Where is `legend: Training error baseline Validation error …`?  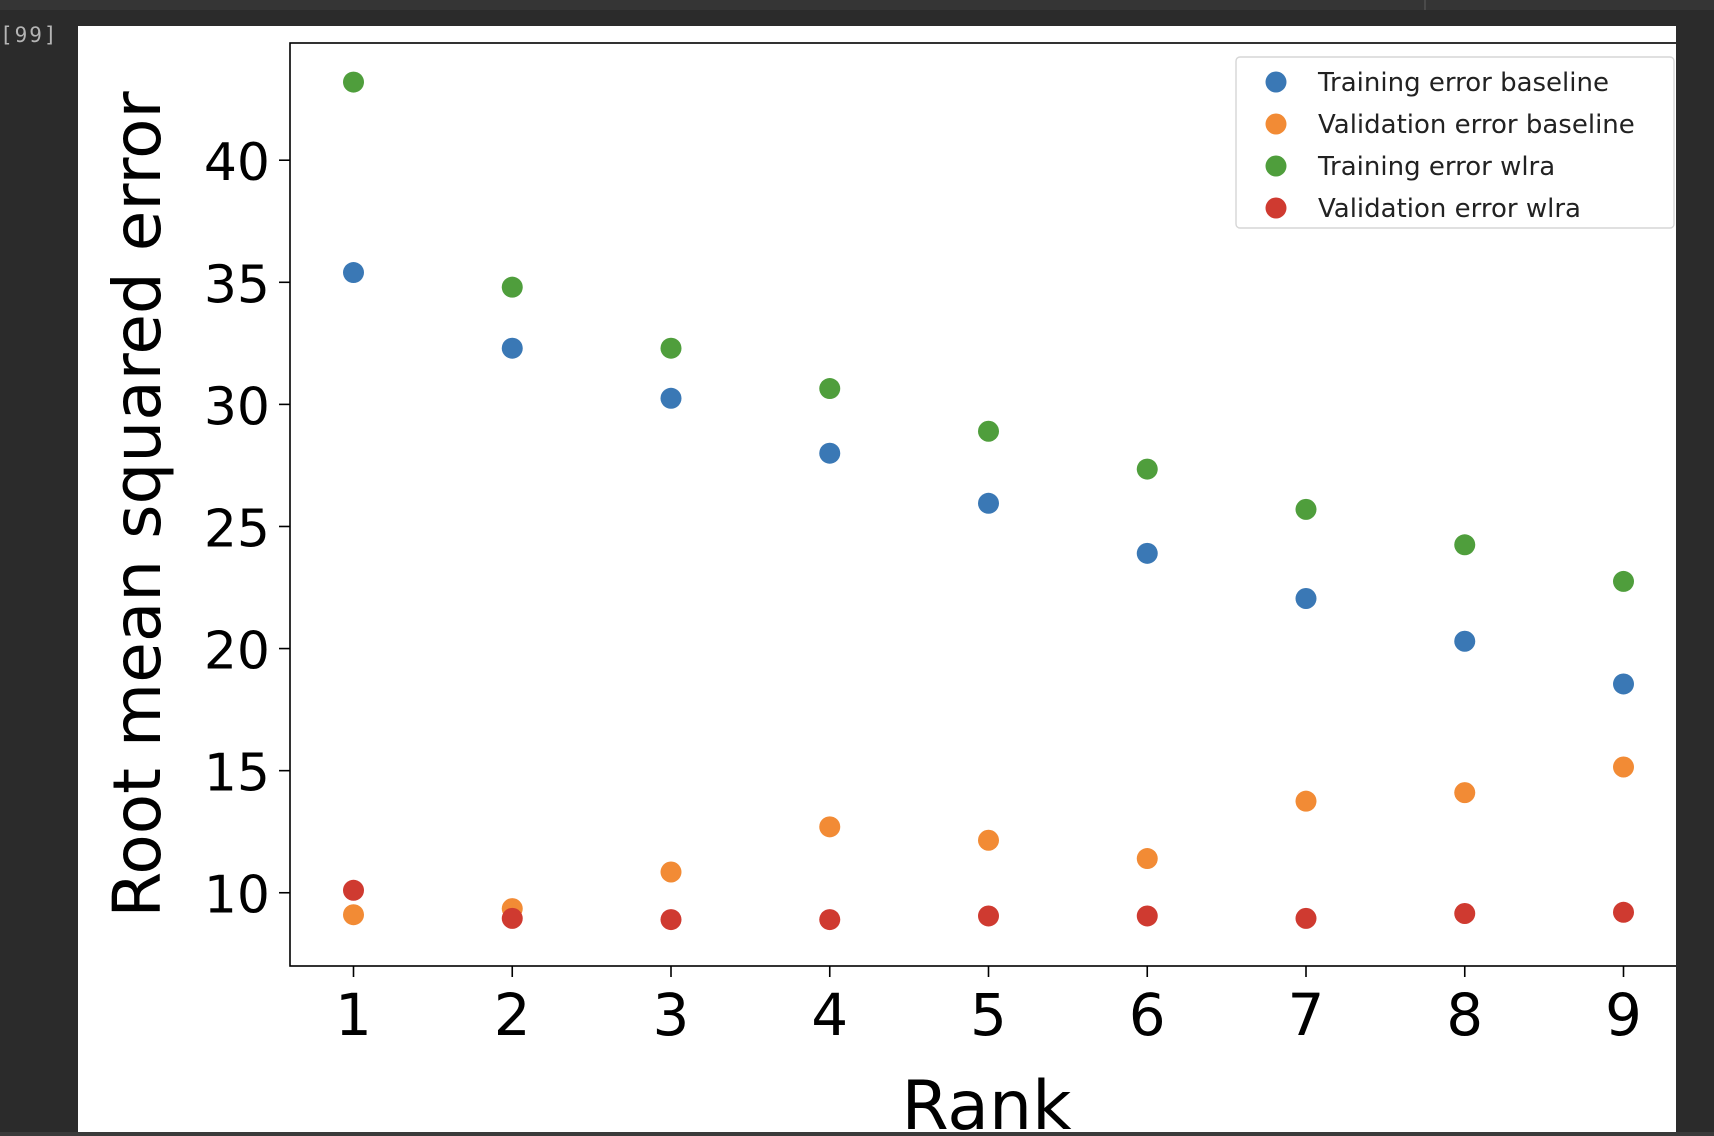 legend: Training error baseline Validation error … is located at coordinates (1455, 142).